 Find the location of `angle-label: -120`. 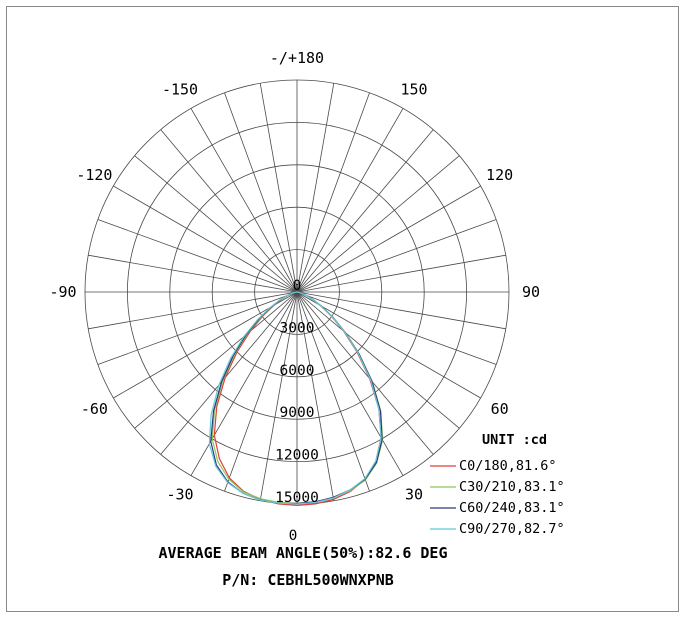

angle-label: -120 is located at coordinates (94, 175).